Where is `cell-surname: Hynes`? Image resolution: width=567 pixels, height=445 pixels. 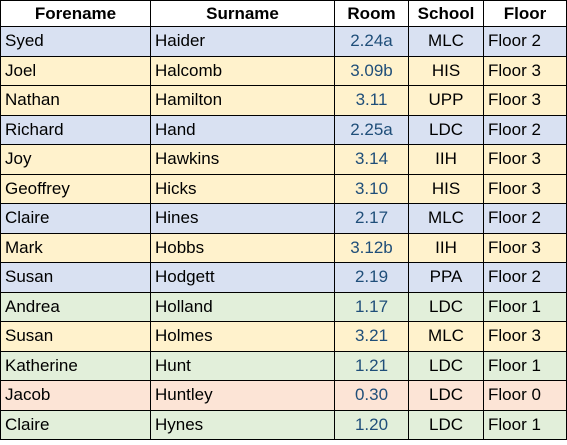
cell-surname: Hynes is located at coordinates (242, 424).